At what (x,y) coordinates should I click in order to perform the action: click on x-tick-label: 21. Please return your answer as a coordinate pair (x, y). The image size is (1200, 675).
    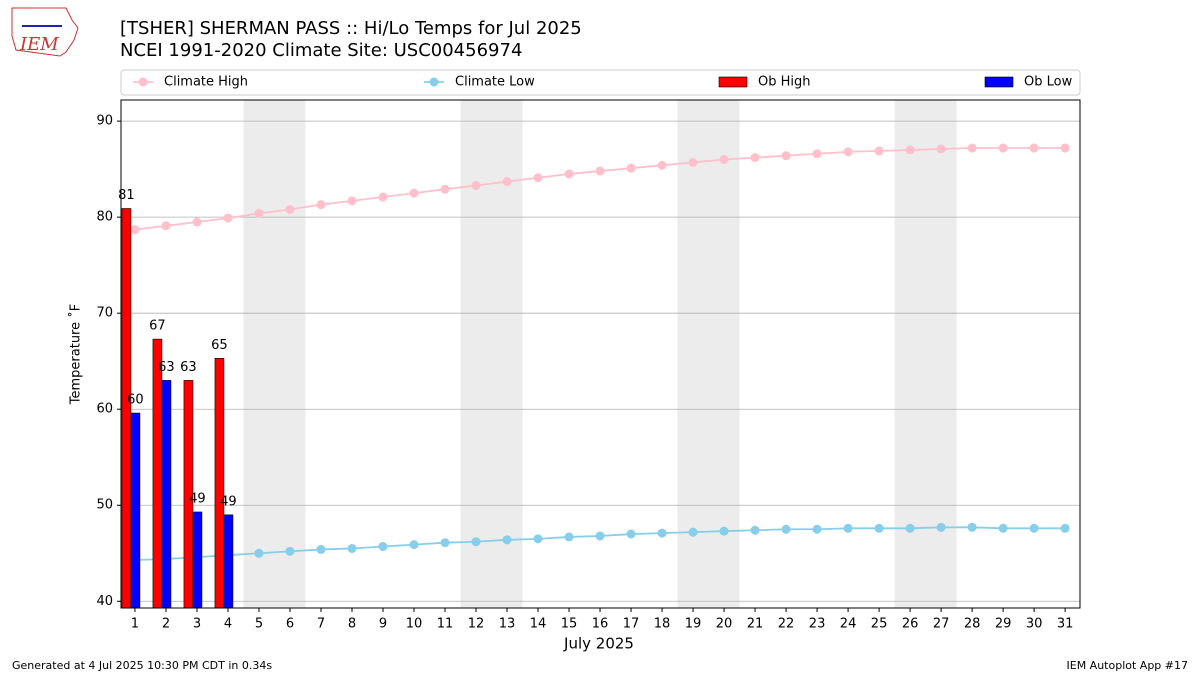
    Looking at the image, I should click on (755, 624).